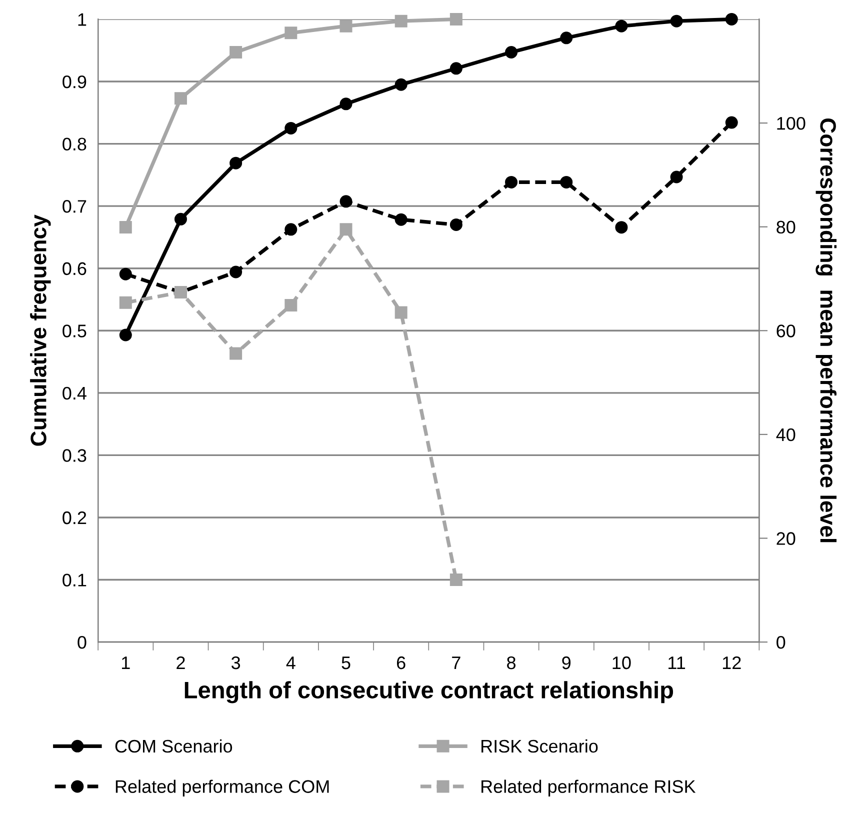 The image size is (853, 836). Describe the element at coordinates (786, 435) in the screenshot. I see `y2-tick-label: 40` at that location.